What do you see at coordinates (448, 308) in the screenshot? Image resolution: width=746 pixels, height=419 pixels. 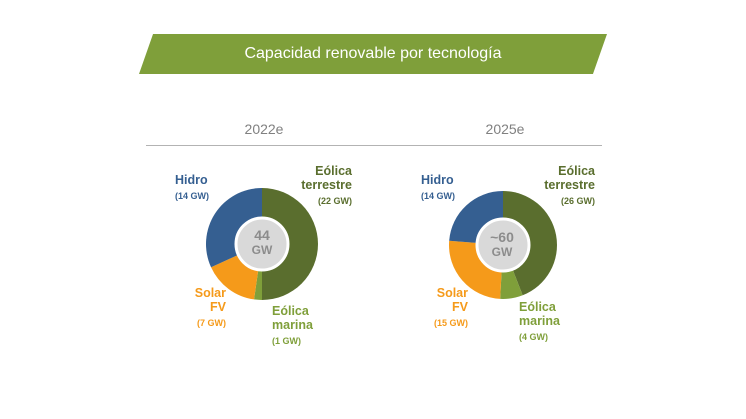 I see `label-solar-2025: Solar FV (15 GW)` at bounding box center [448, 308].